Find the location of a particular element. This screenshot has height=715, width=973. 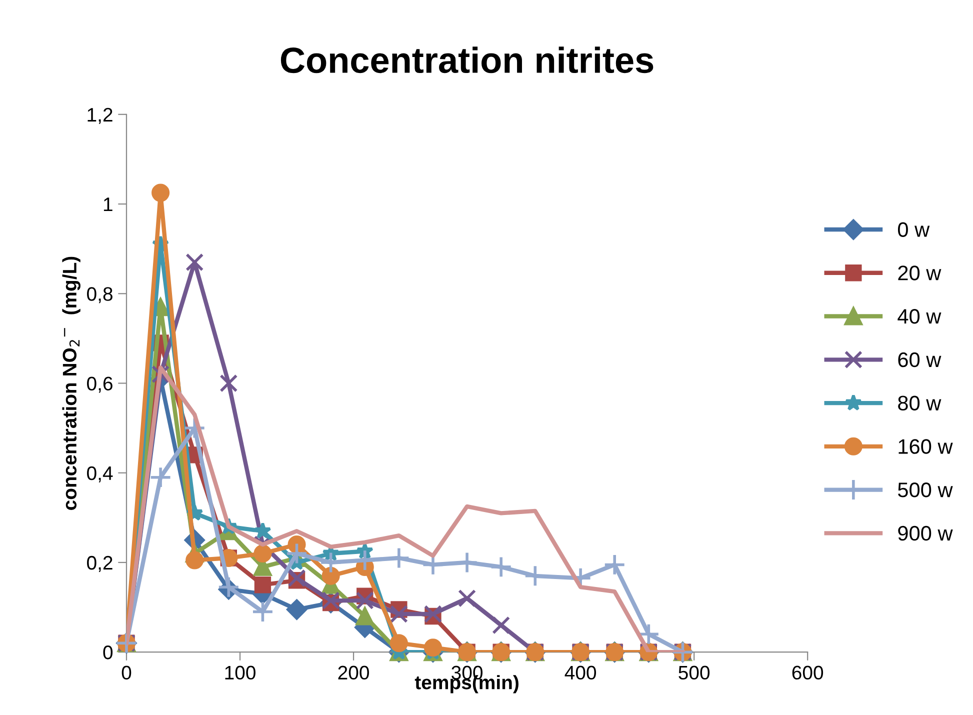

legend-label: 20 w is located at coordinates (920, 273).